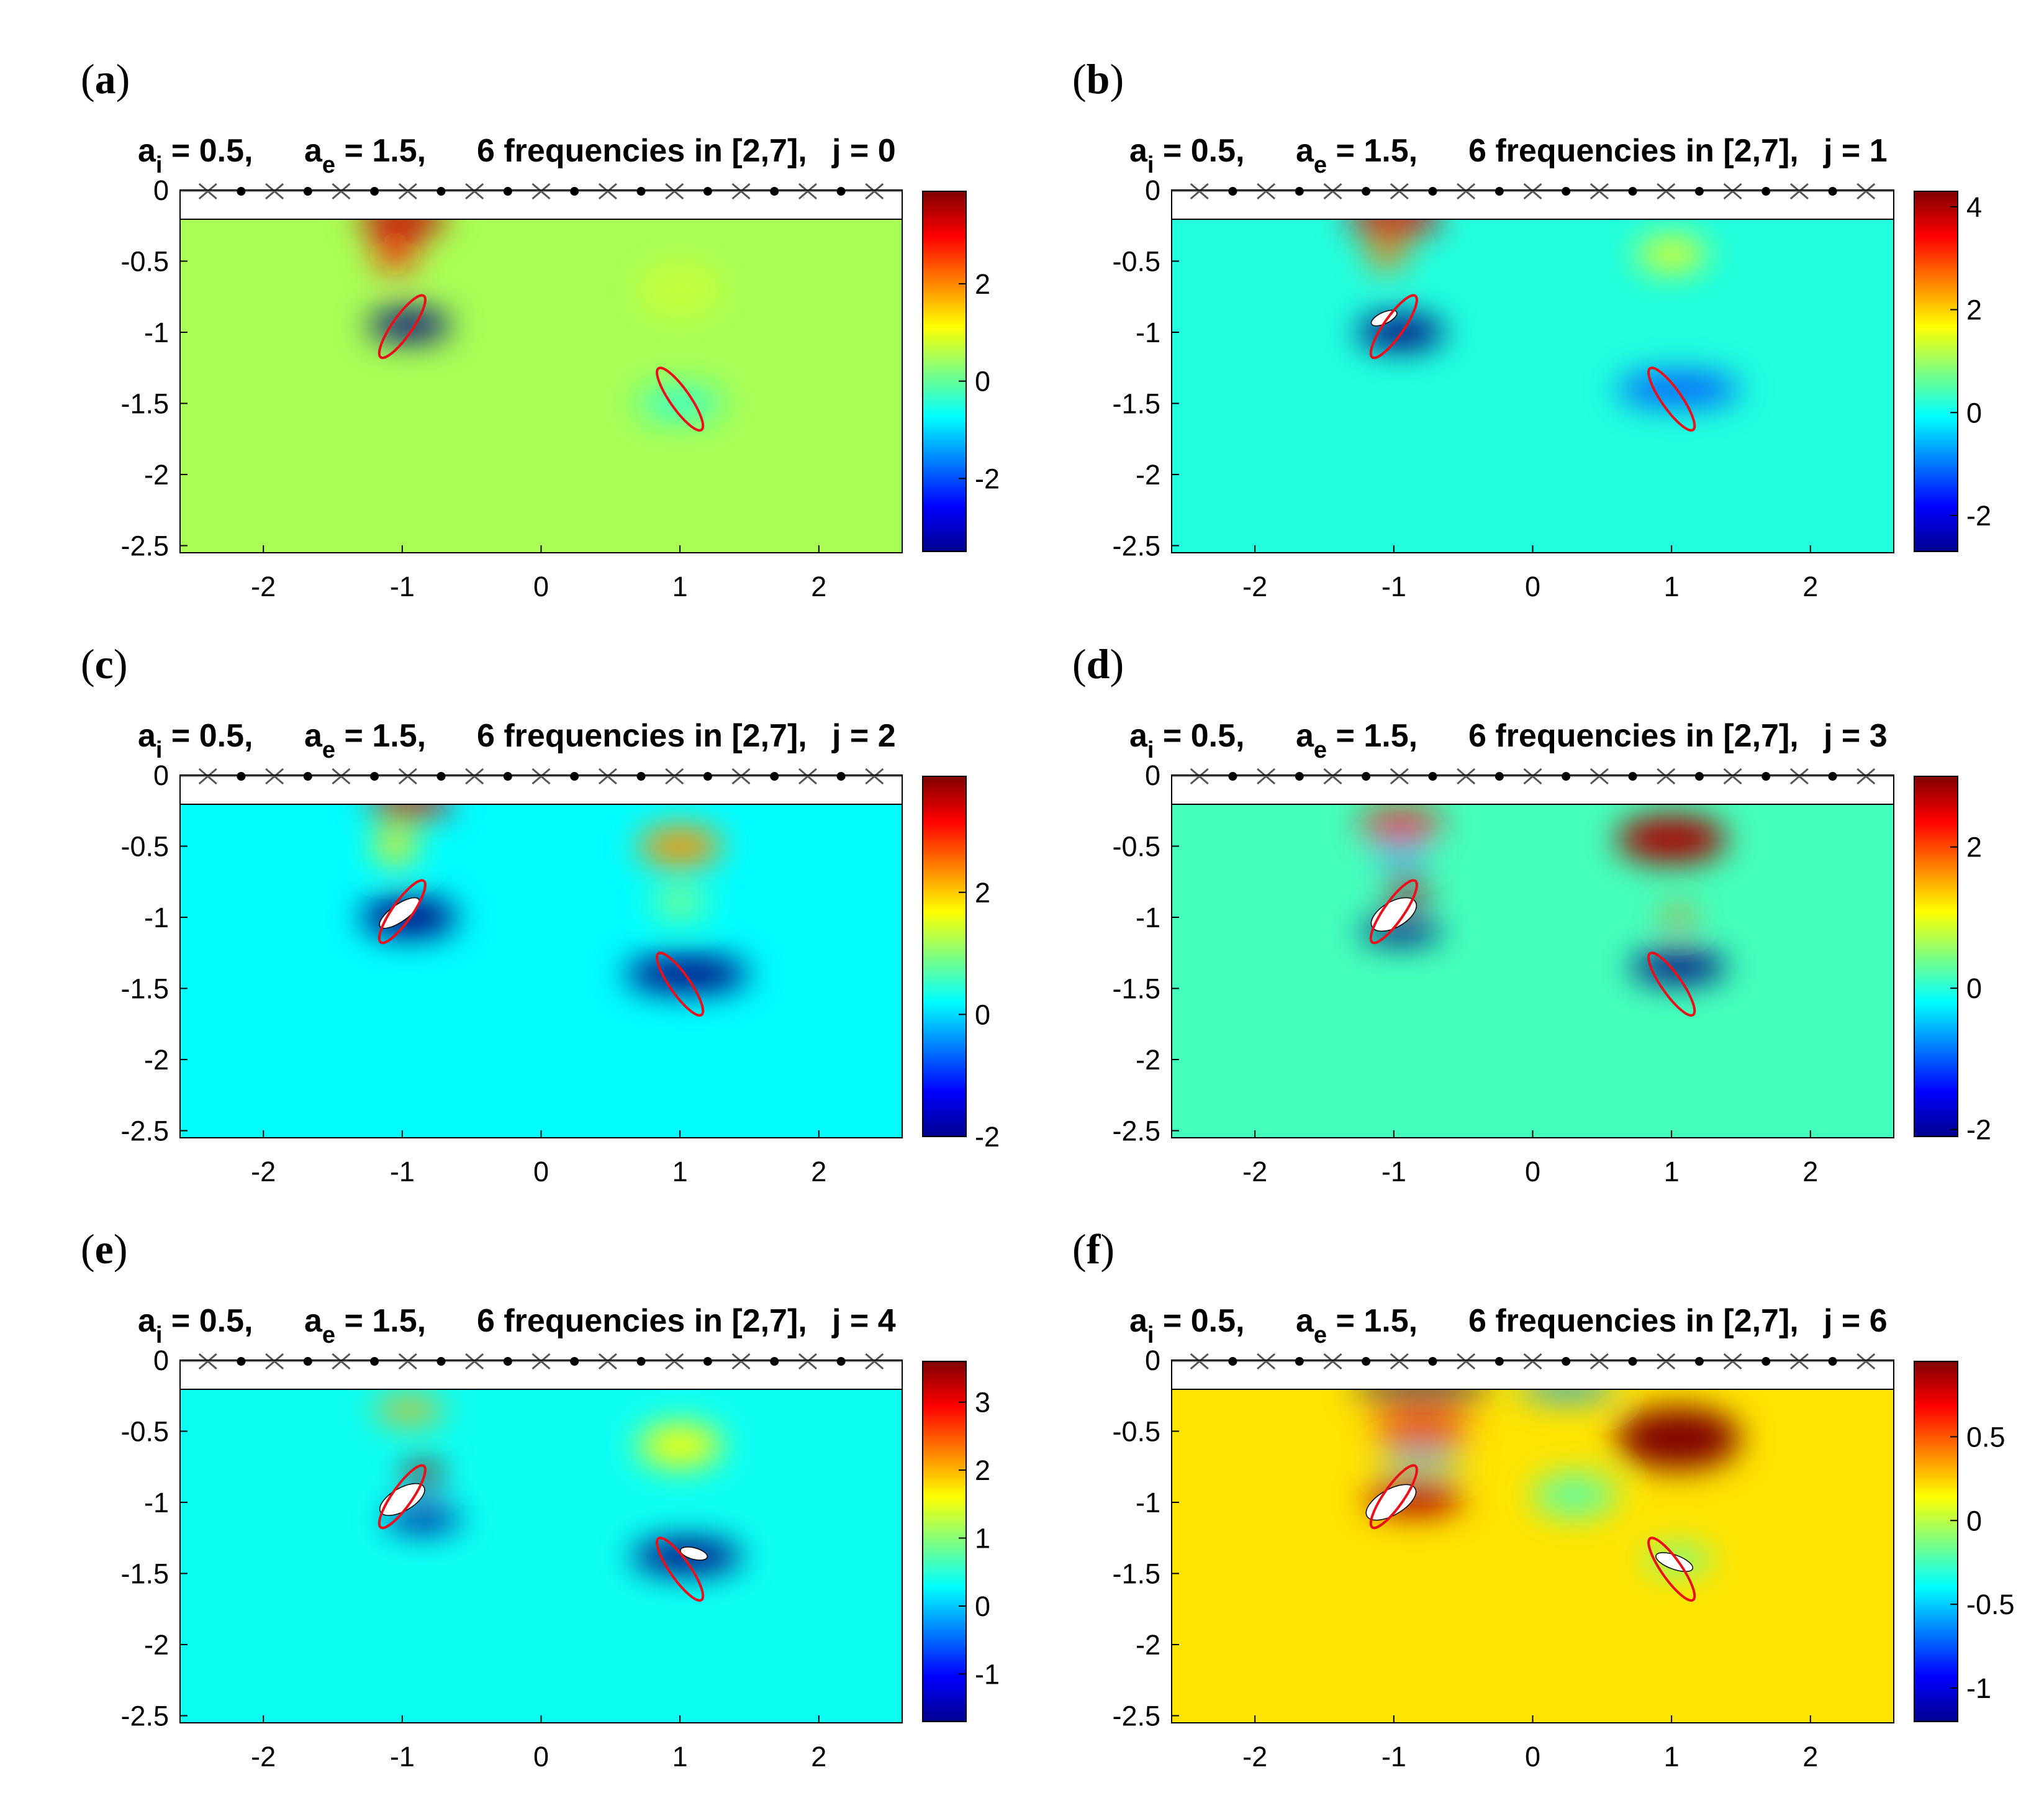 The image size is (2044, 1811). What do you see at coordinates (1672, 1171) in the screenshot?
I see `x-tick-label: 1` at bounding box center [1672, 1171].